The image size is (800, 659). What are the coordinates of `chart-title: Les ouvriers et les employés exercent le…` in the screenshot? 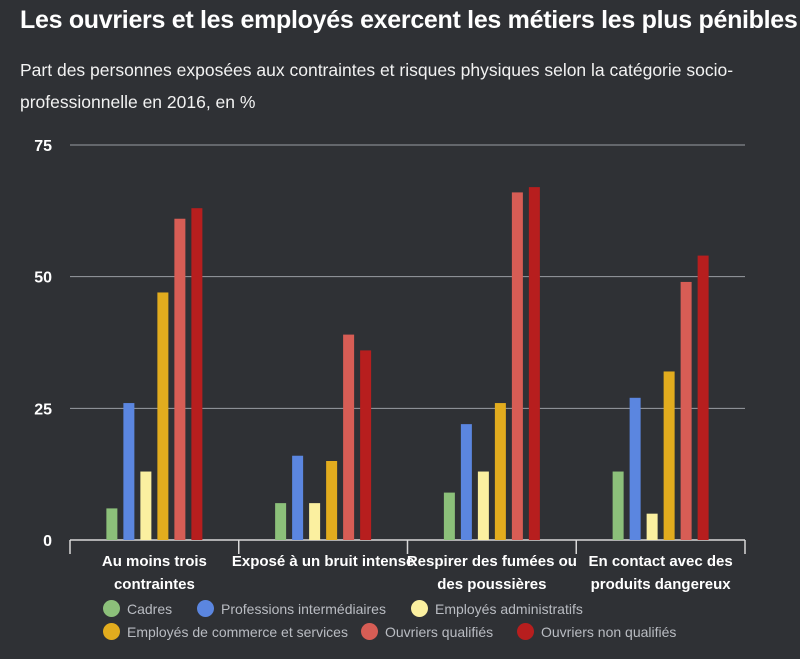 It's located at (409, 20).